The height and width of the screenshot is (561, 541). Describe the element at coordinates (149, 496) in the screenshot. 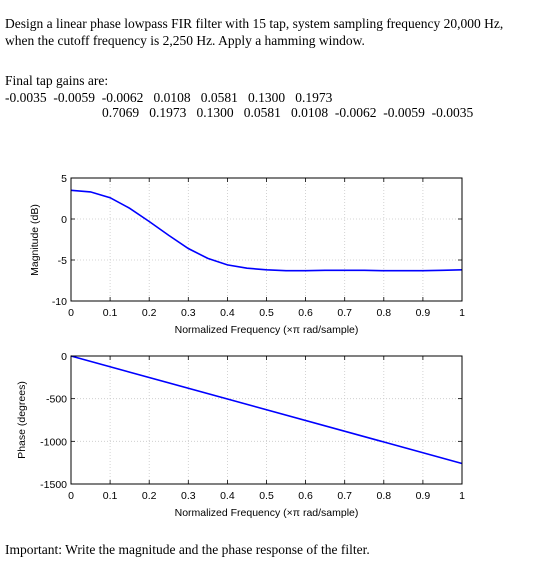

I see `phase-x-tick-label: 0.2` at that location.